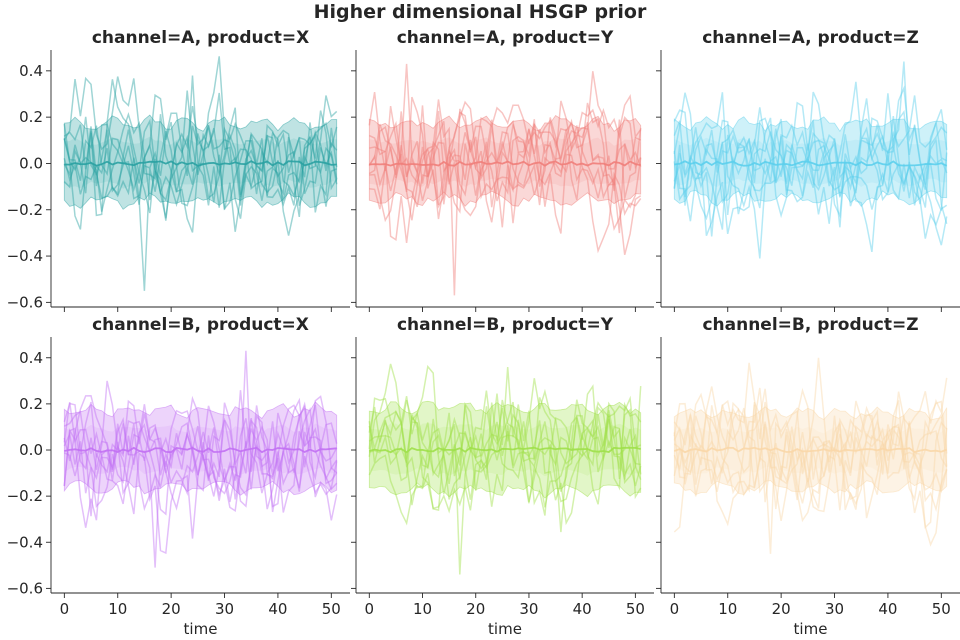 The height and width of the screenshot is (640, 960). Describe the element at coordinates (505, 325) in the screenshot. I see `panel-title: channel=B, product=Y` at that location.